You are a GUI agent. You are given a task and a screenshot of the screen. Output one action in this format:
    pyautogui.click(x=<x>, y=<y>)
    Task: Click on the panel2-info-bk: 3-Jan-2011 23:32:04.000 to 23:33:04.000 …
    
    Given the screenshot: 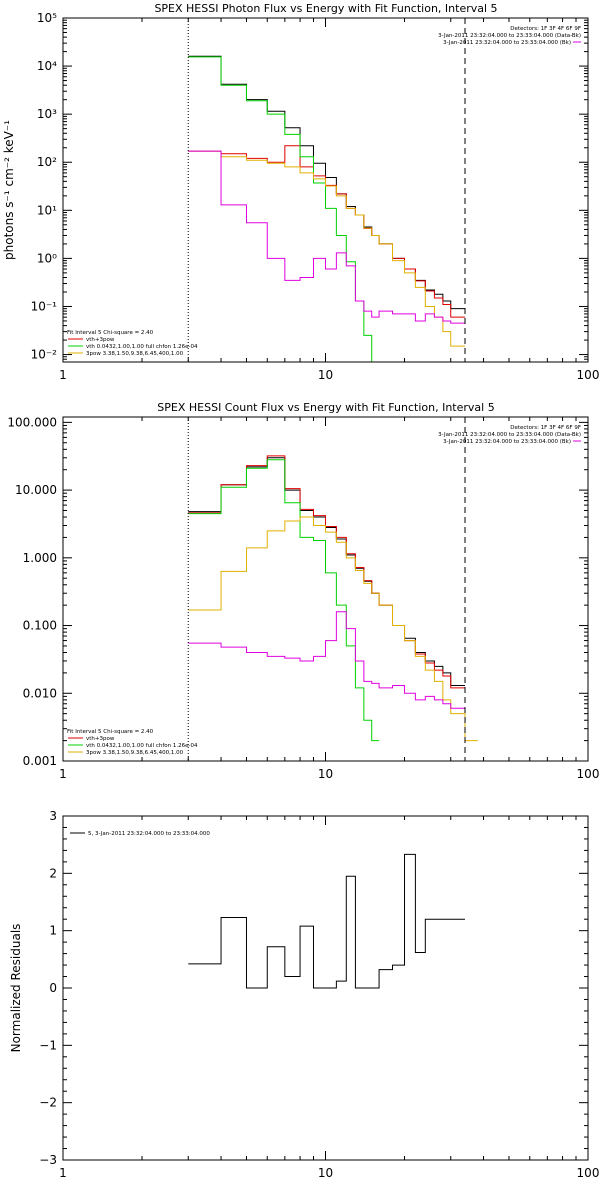 What is the action you would take?
    pyautogui.click(x=507, y=442)
    